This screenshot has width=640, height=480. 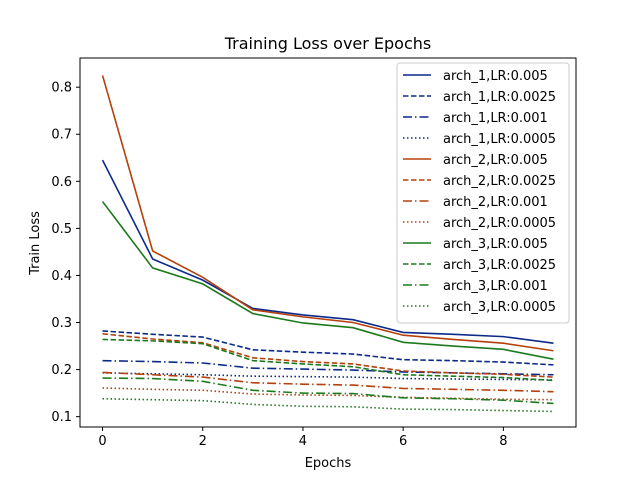 What do you see at coordinates (495, 244) in the screenshot?
I see `legend-entry-label: arch_3,LR:0.005` at bounding box center [495, 244].